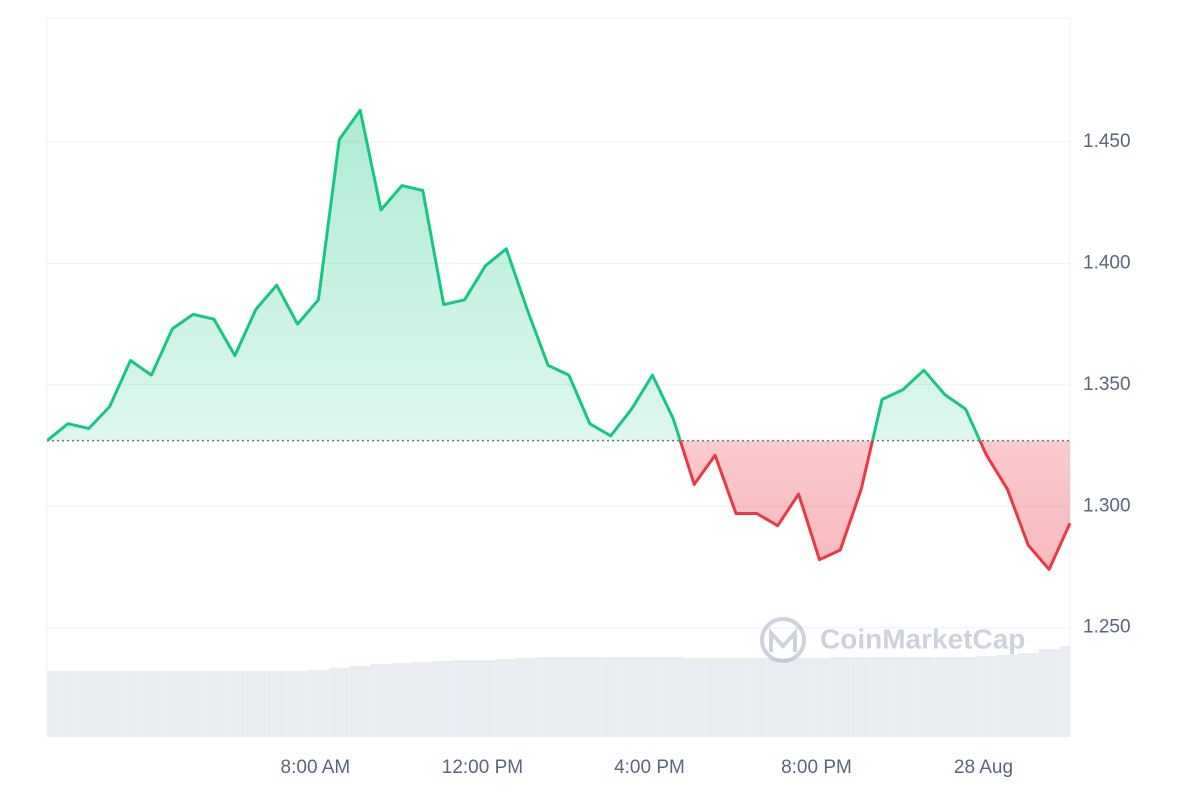  What do you see at coordinates (1107, 262) in the screenshot?
I see `y-tick-label: 1.400` at bounding box center [1107, 262].